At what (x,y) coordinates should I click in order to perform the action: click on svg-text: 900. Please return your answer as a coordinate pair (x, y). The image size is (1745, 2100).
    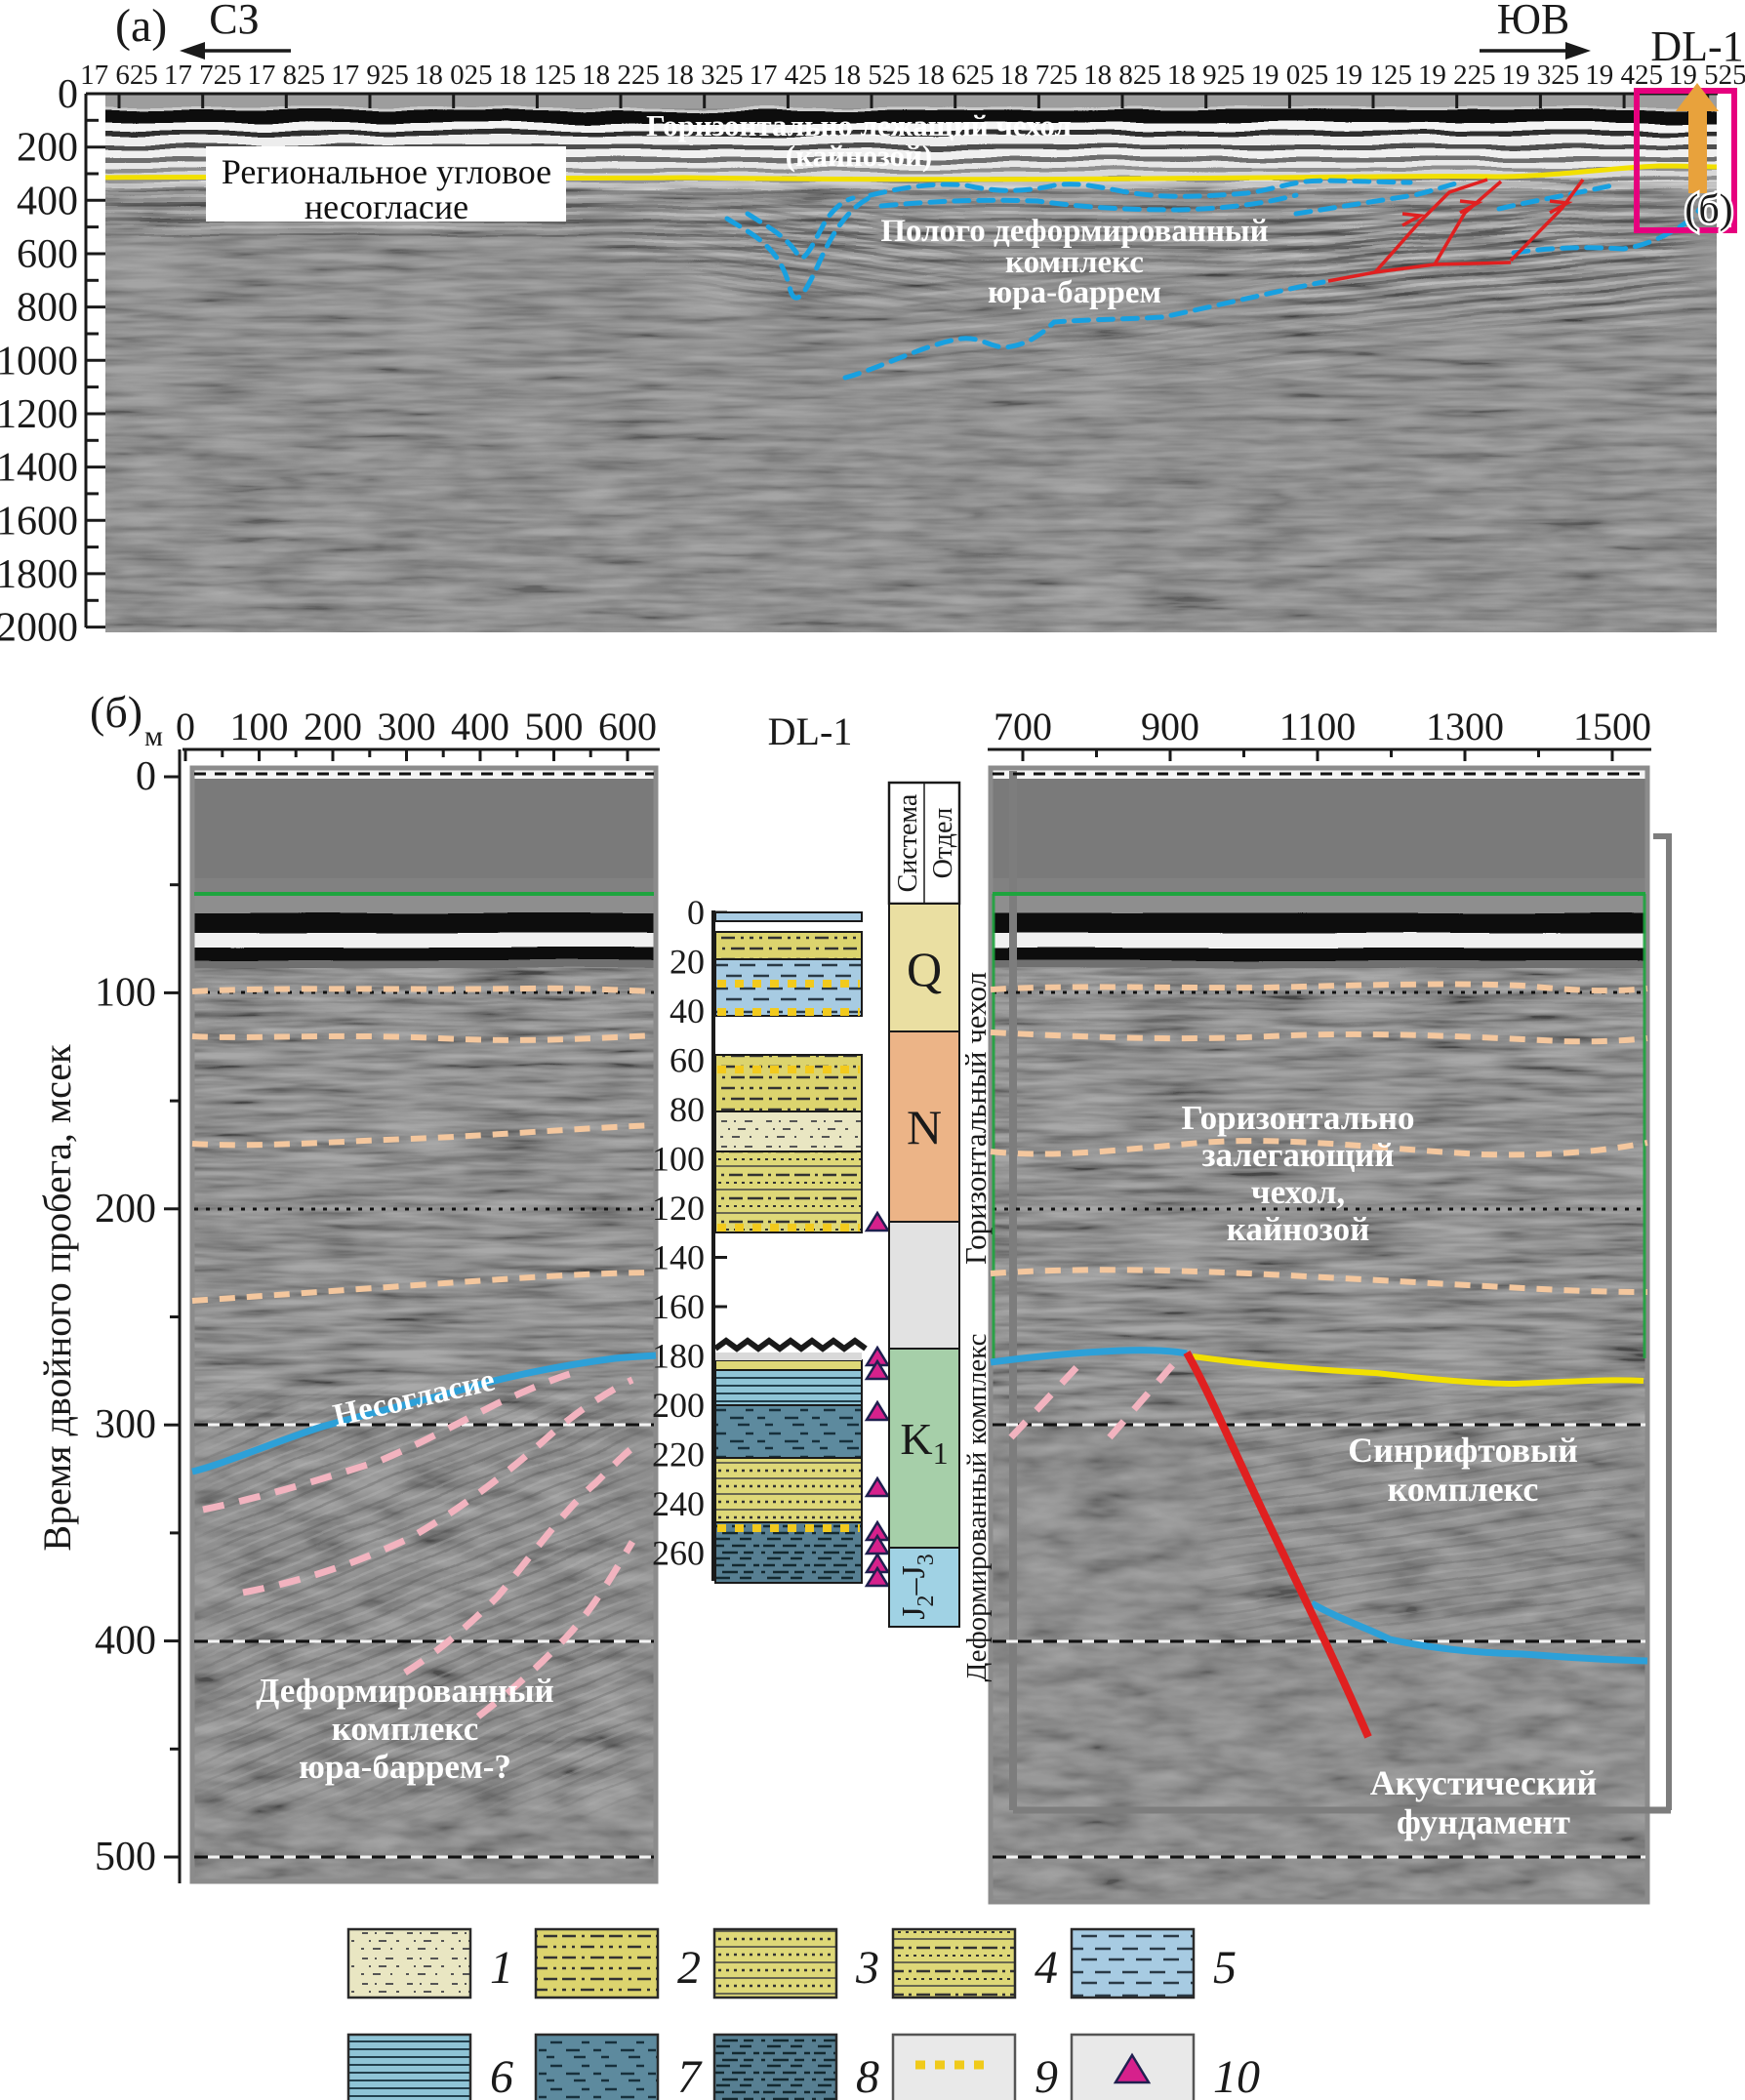
    Looking at the image, I should click on (1170, 726).